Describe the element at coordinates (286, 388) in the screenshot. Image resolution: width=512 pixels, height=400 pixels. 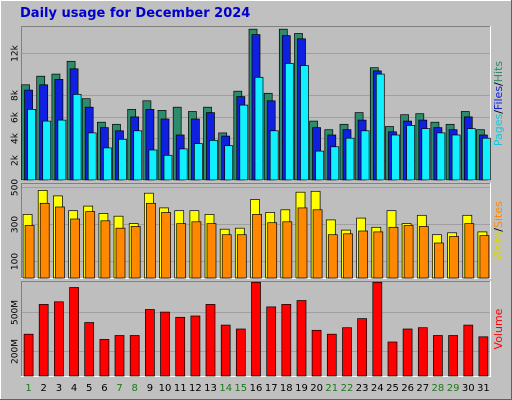
I see `x-tick-label-day-18: 18` at that location.